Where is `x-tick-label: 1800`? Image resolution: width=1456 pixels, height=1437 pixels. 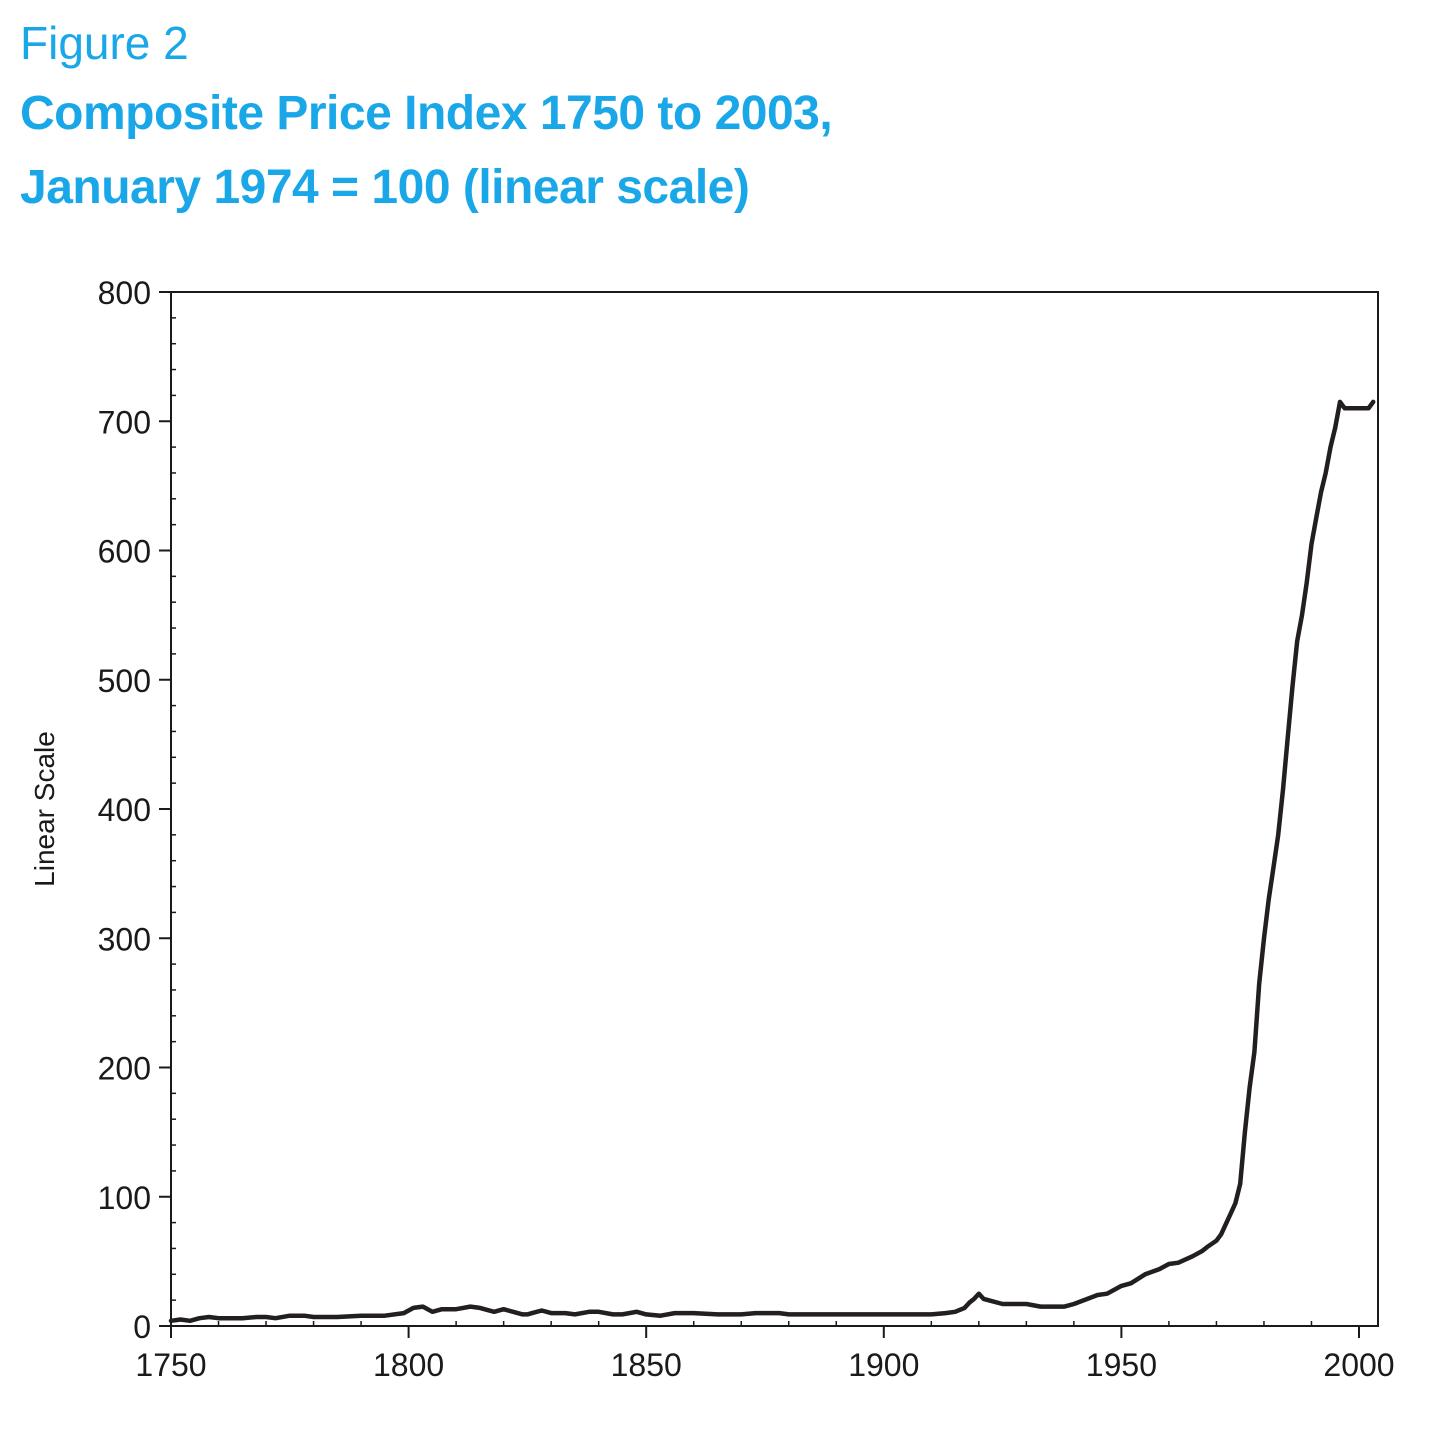 x-tick-label: 1800 is located at coordinates (408, 1365).